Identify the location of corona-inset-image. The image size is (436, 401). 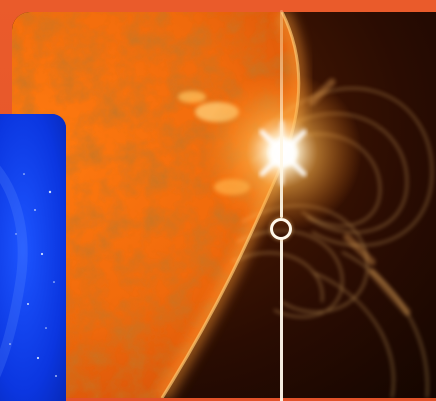
(33, 257).